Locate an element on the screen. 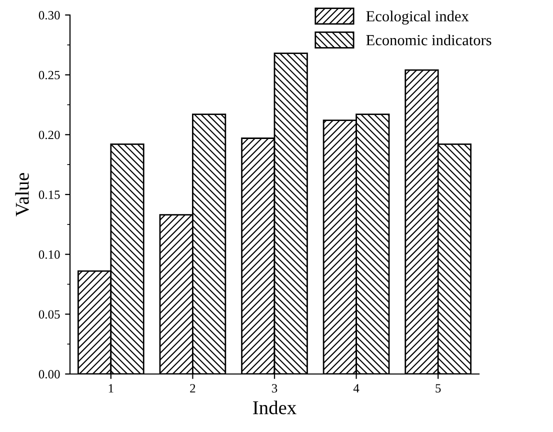 The height and width of the screenshot is (432, 553). y-tick-label: 0.15 is located at coordinates (49, 195).